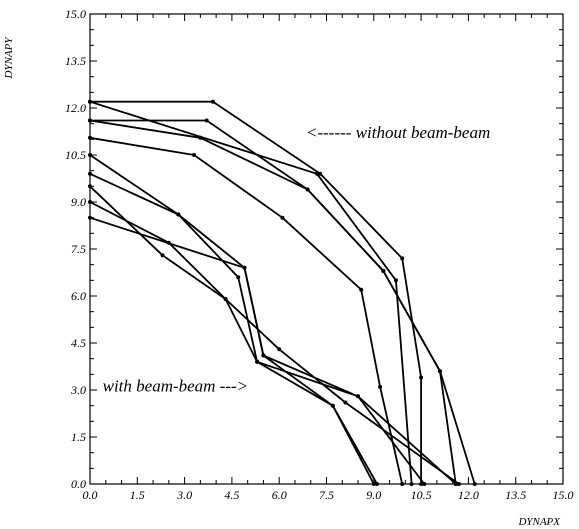 This screenshot has height=529, width=579. What do you see at coordinates (176, 386) in the screenshot?
I see `annotation-with-beam-beam: with beam-beam --->` at bounding box center [176, 386].